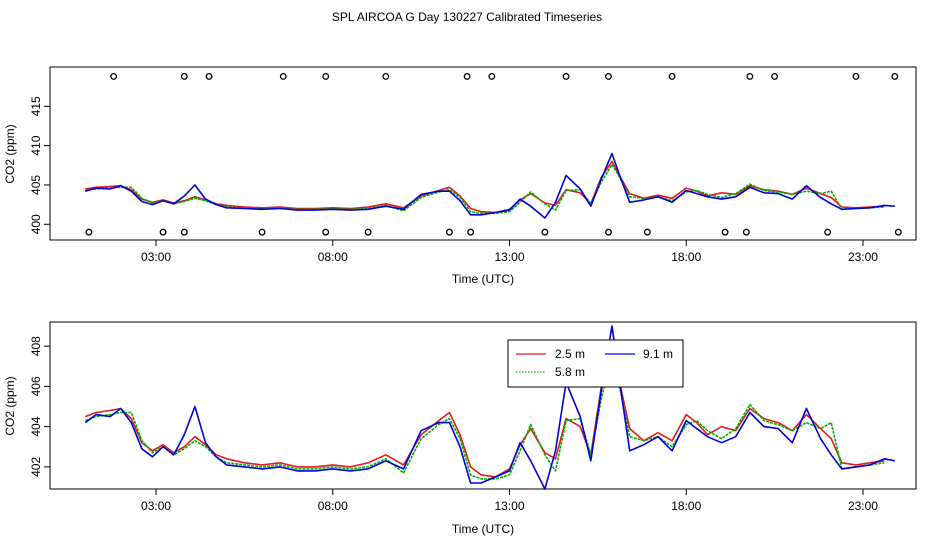 The image size is (936, 540). I want to click on legend-label-5.8m: 5.8 m, so click(570, 372).